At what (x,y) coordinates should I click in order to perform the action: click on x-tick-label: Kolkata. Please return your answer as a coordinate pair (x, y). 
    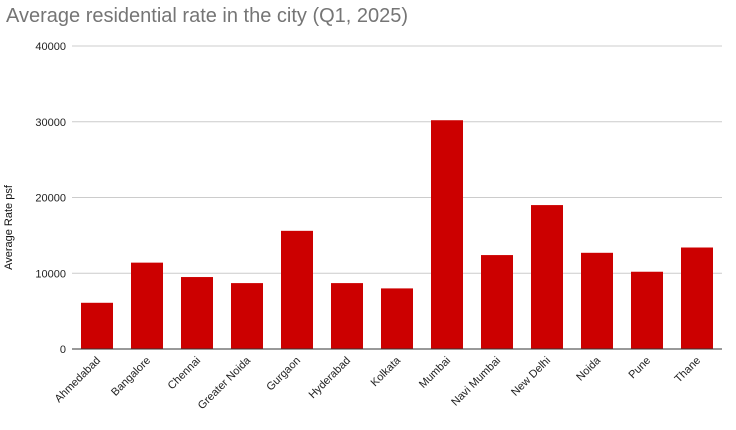
    Looking at the image, I should click on (386, 371).